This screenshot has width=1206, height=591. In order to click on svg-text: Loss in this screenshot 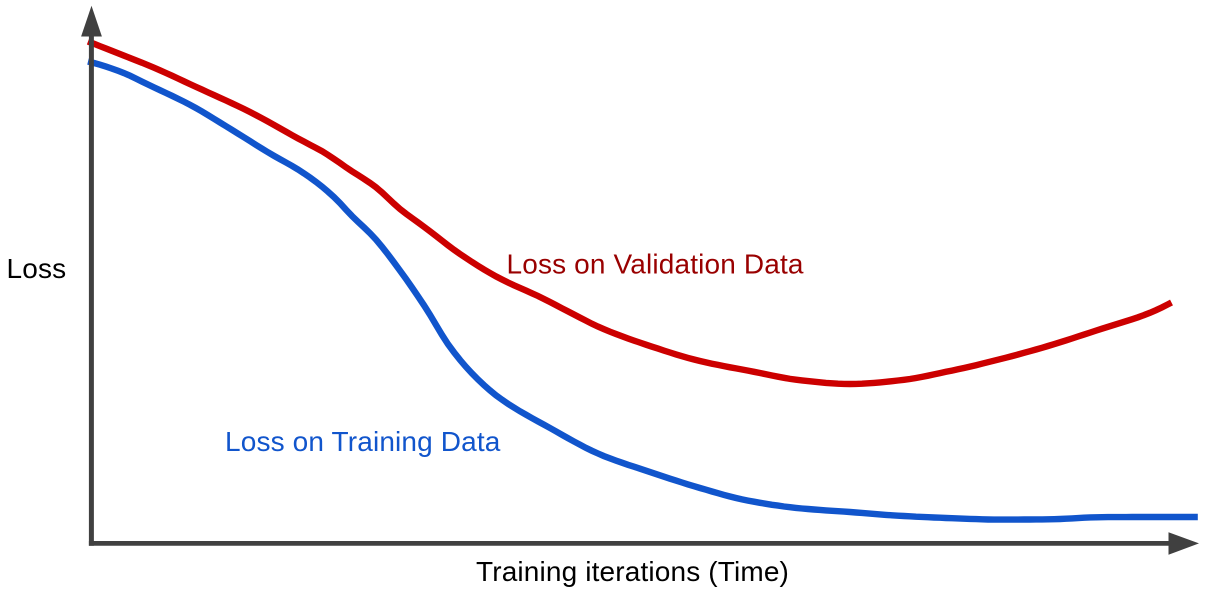, I will do `click(37, 268)`.